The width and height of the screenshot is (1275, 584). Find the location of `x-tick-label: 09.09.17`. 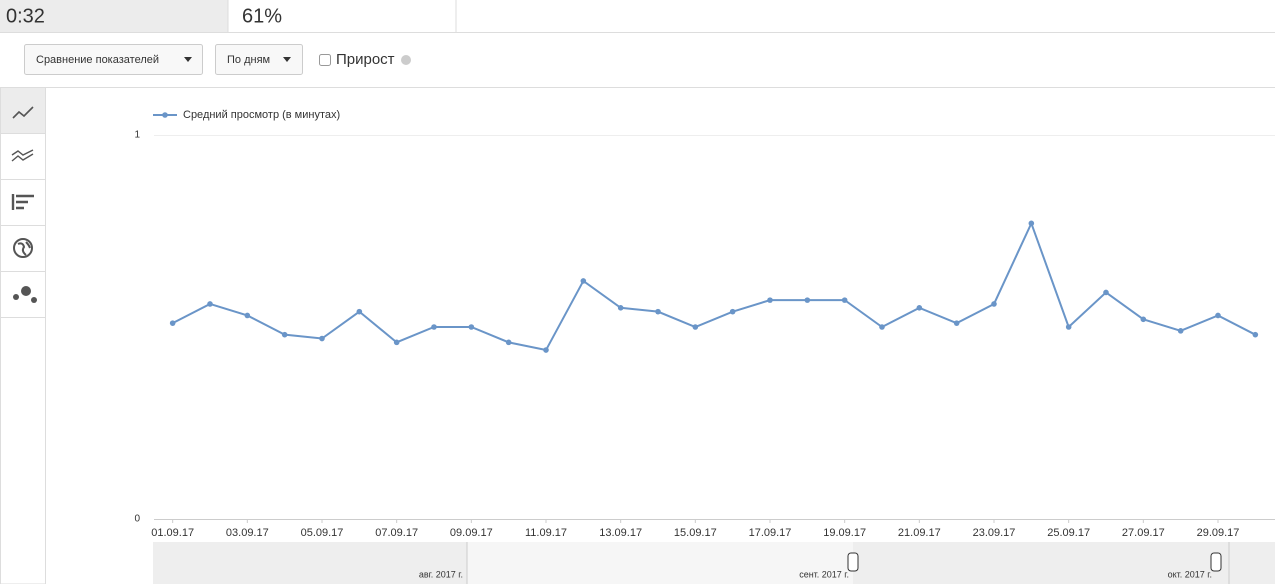

x-tick-label: 09.09.17 is located at coordinates (471, 533).